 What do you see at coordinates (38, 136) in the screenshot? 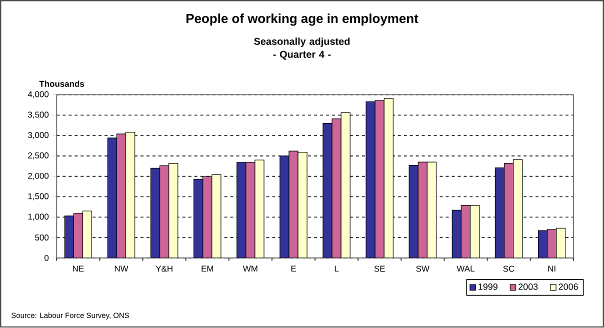
I see `y-tick-label: 3,000` at bounding box center [38, 136].